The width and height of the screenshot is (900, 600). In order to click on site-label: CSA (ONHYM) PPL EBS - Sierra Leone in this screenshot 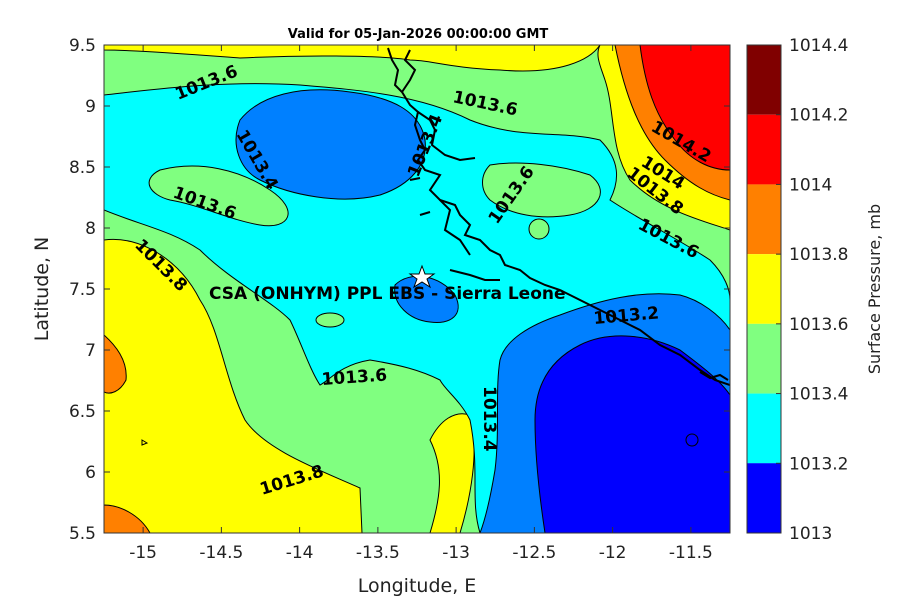, I will do `click(387, 294)`.